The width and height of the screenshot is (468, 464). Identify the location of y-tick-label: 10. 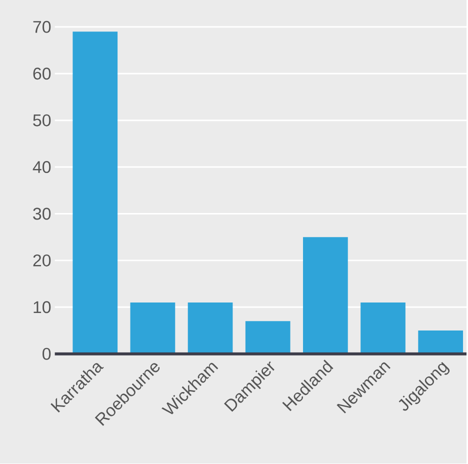
(42, 307).